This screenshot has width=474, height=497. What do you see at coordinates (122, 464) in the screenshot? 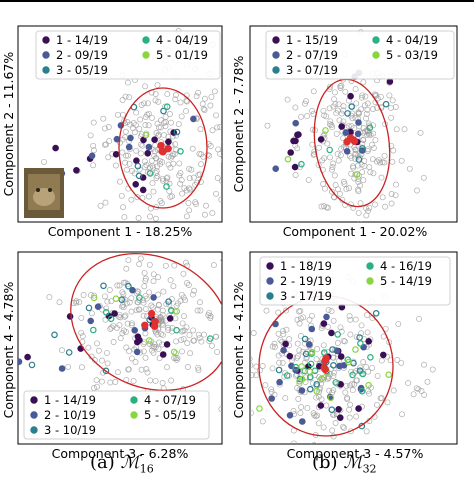
I see `caption-a: (a) ℳ16` at bounding box center [122, 464].